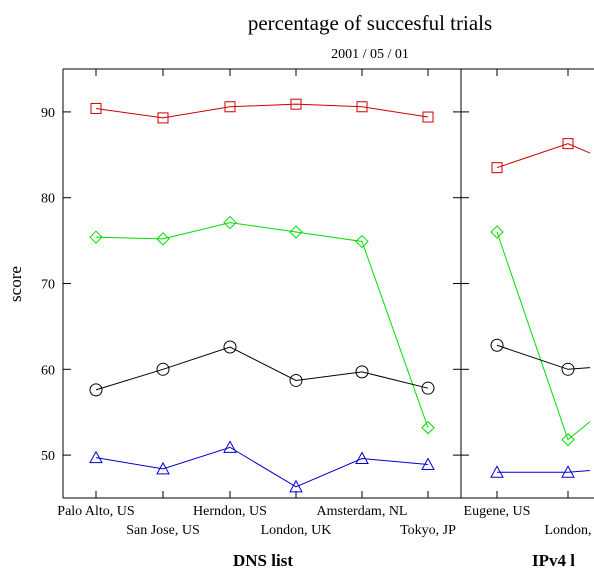 The width and height of the screenshot is (594, 577). Describe the element at coordinates (15, 284) in the screenshot. I see `y-axis-label: score` at that location.